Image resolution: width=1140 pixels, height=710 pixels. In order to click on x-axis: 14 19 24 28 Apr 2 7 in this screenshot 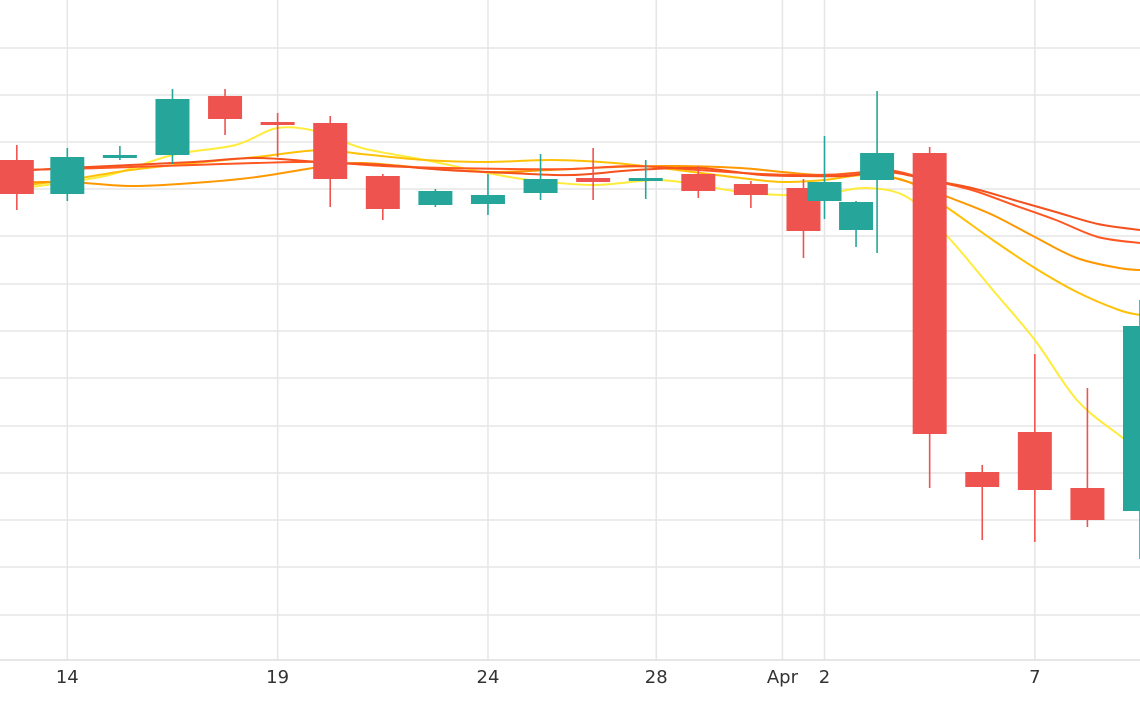, I will do `click(548, 677)`.